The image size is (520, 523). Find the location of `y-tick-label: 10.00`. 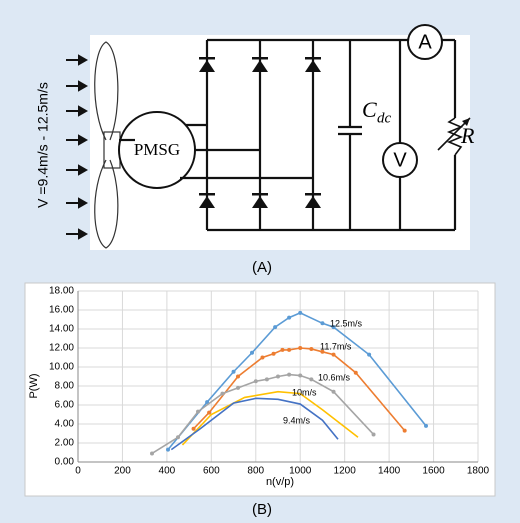

y-tick-label: 10.00 is located at coordinates (61, 367).